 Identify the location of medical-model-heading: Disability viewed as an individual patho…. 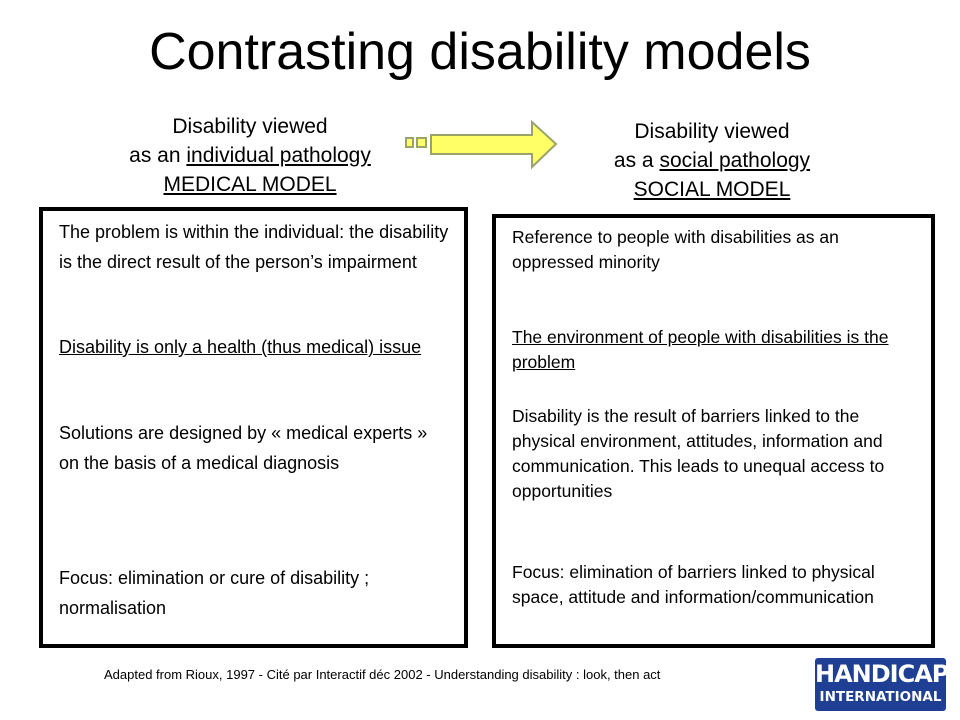
(250, 155).